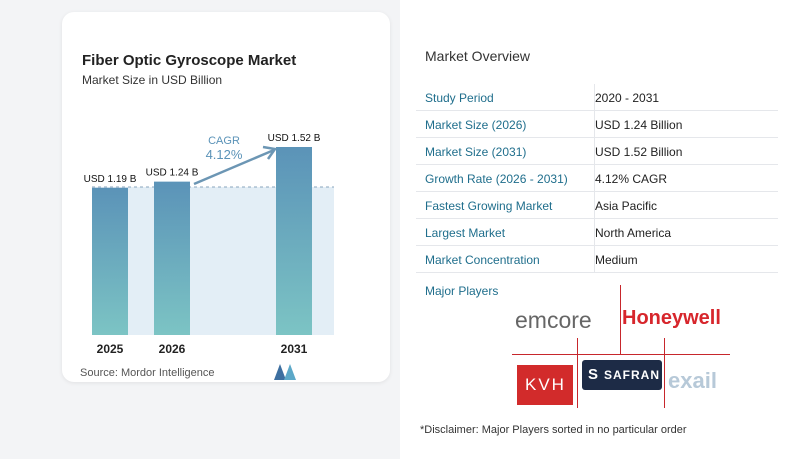 The image size is (800, 459). I want to click on overview-row-fastest-growing: Fastest Growing Market Asia Pacific, so click(597, 205).